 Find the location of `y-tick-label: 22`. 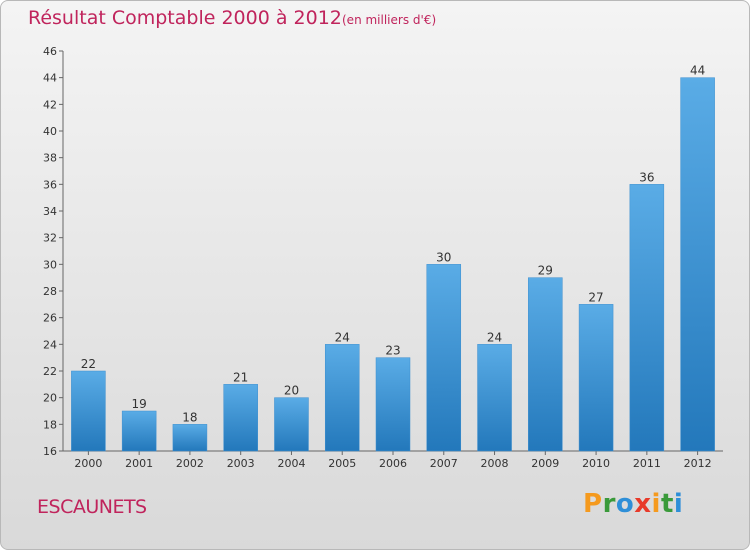

y-tick-label: 22 is located at coordinates (50, 371).